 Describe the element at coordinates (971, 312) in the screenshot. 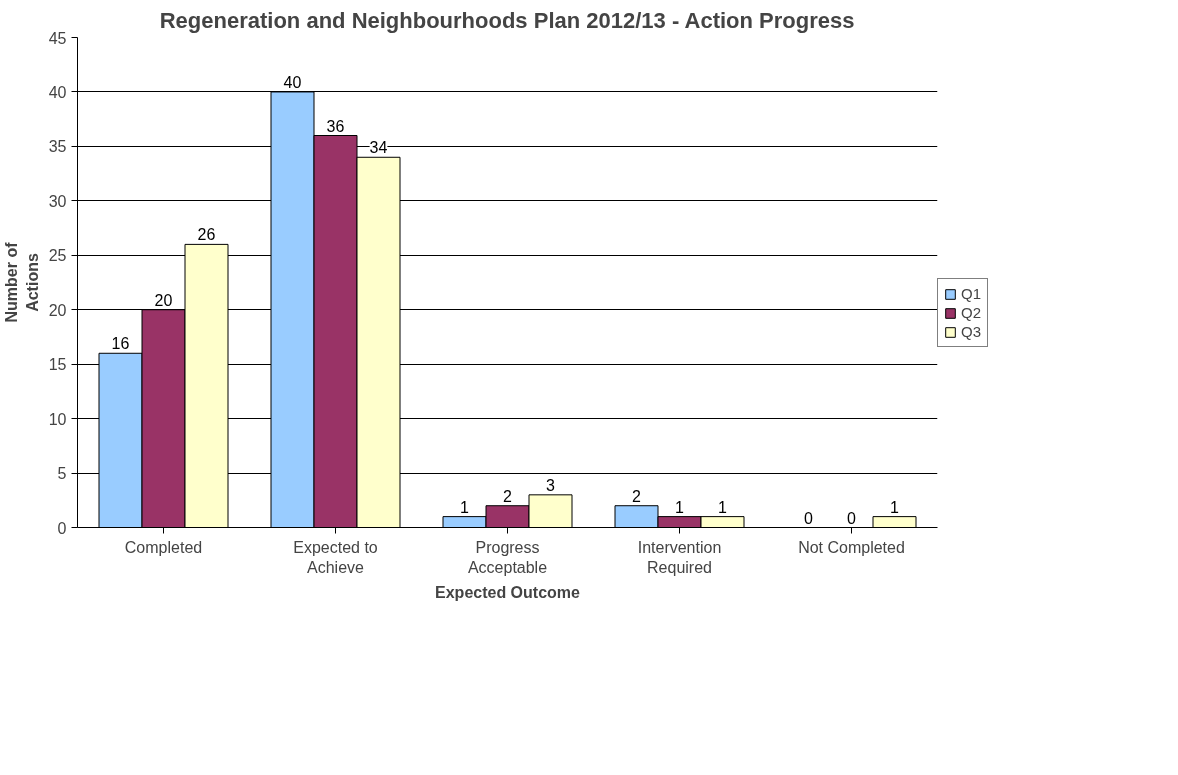

I see `legend-label: Q2` at that location.